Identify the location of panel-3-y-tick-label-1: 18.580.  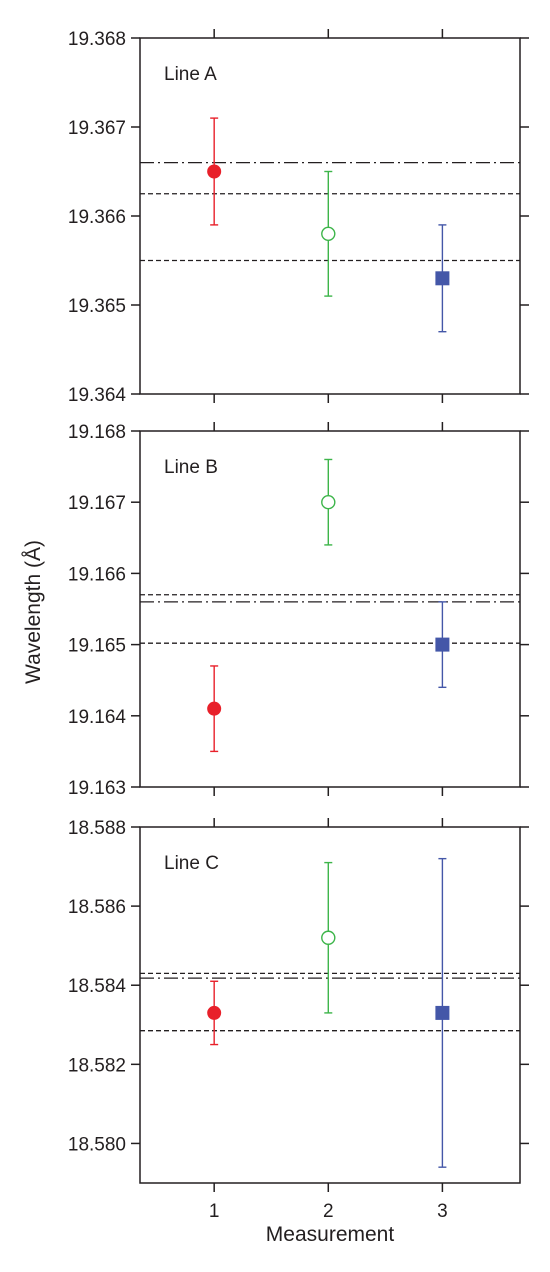
(97, 1144).